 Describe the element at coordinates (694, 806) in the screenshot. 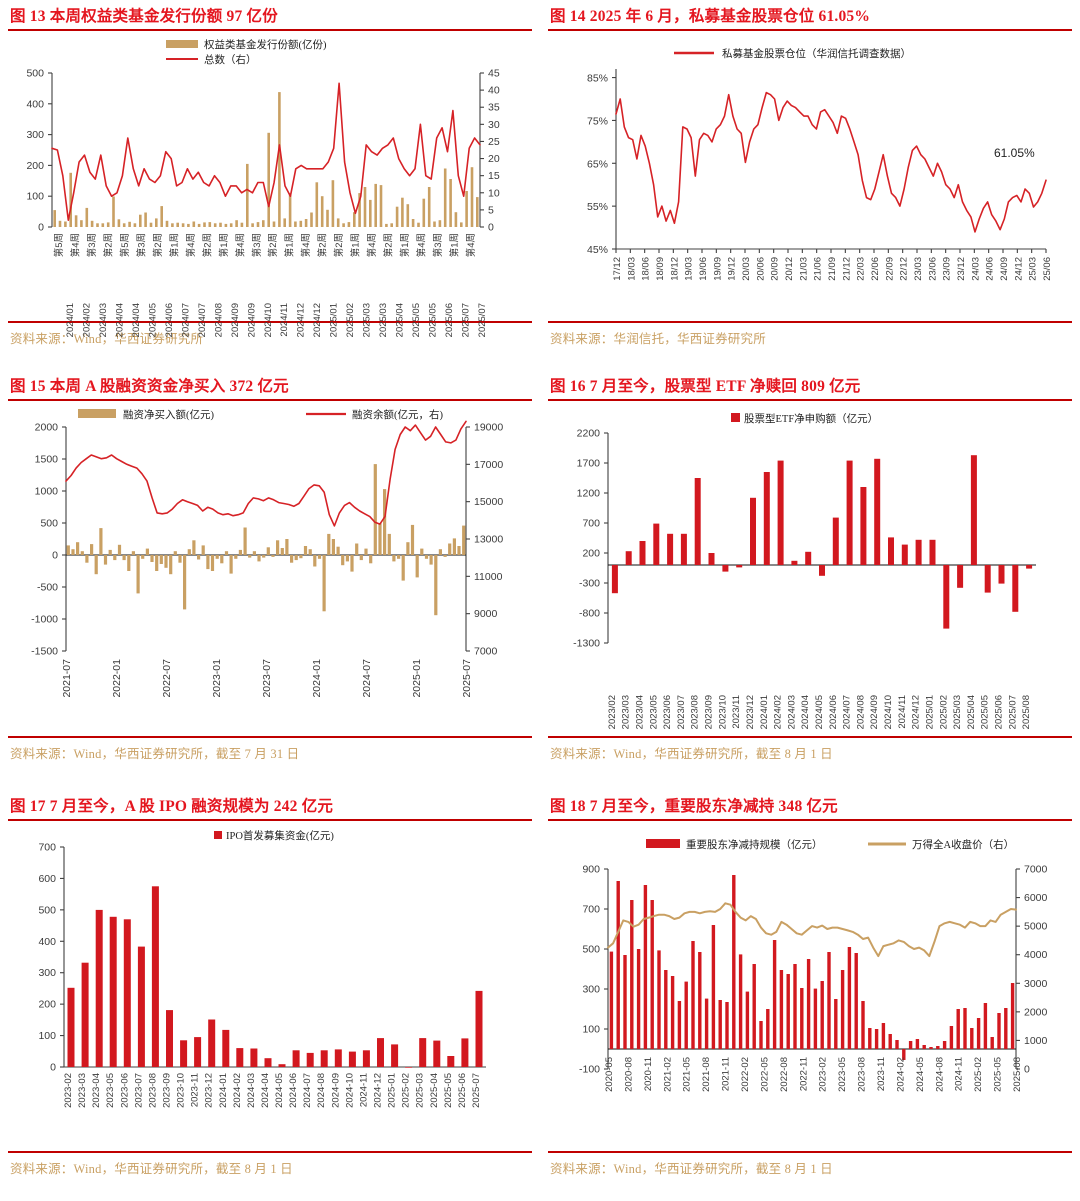

I see `figure-title-18: 图 18 7 月至今，重要股东净减持 348 亿元` at that location.